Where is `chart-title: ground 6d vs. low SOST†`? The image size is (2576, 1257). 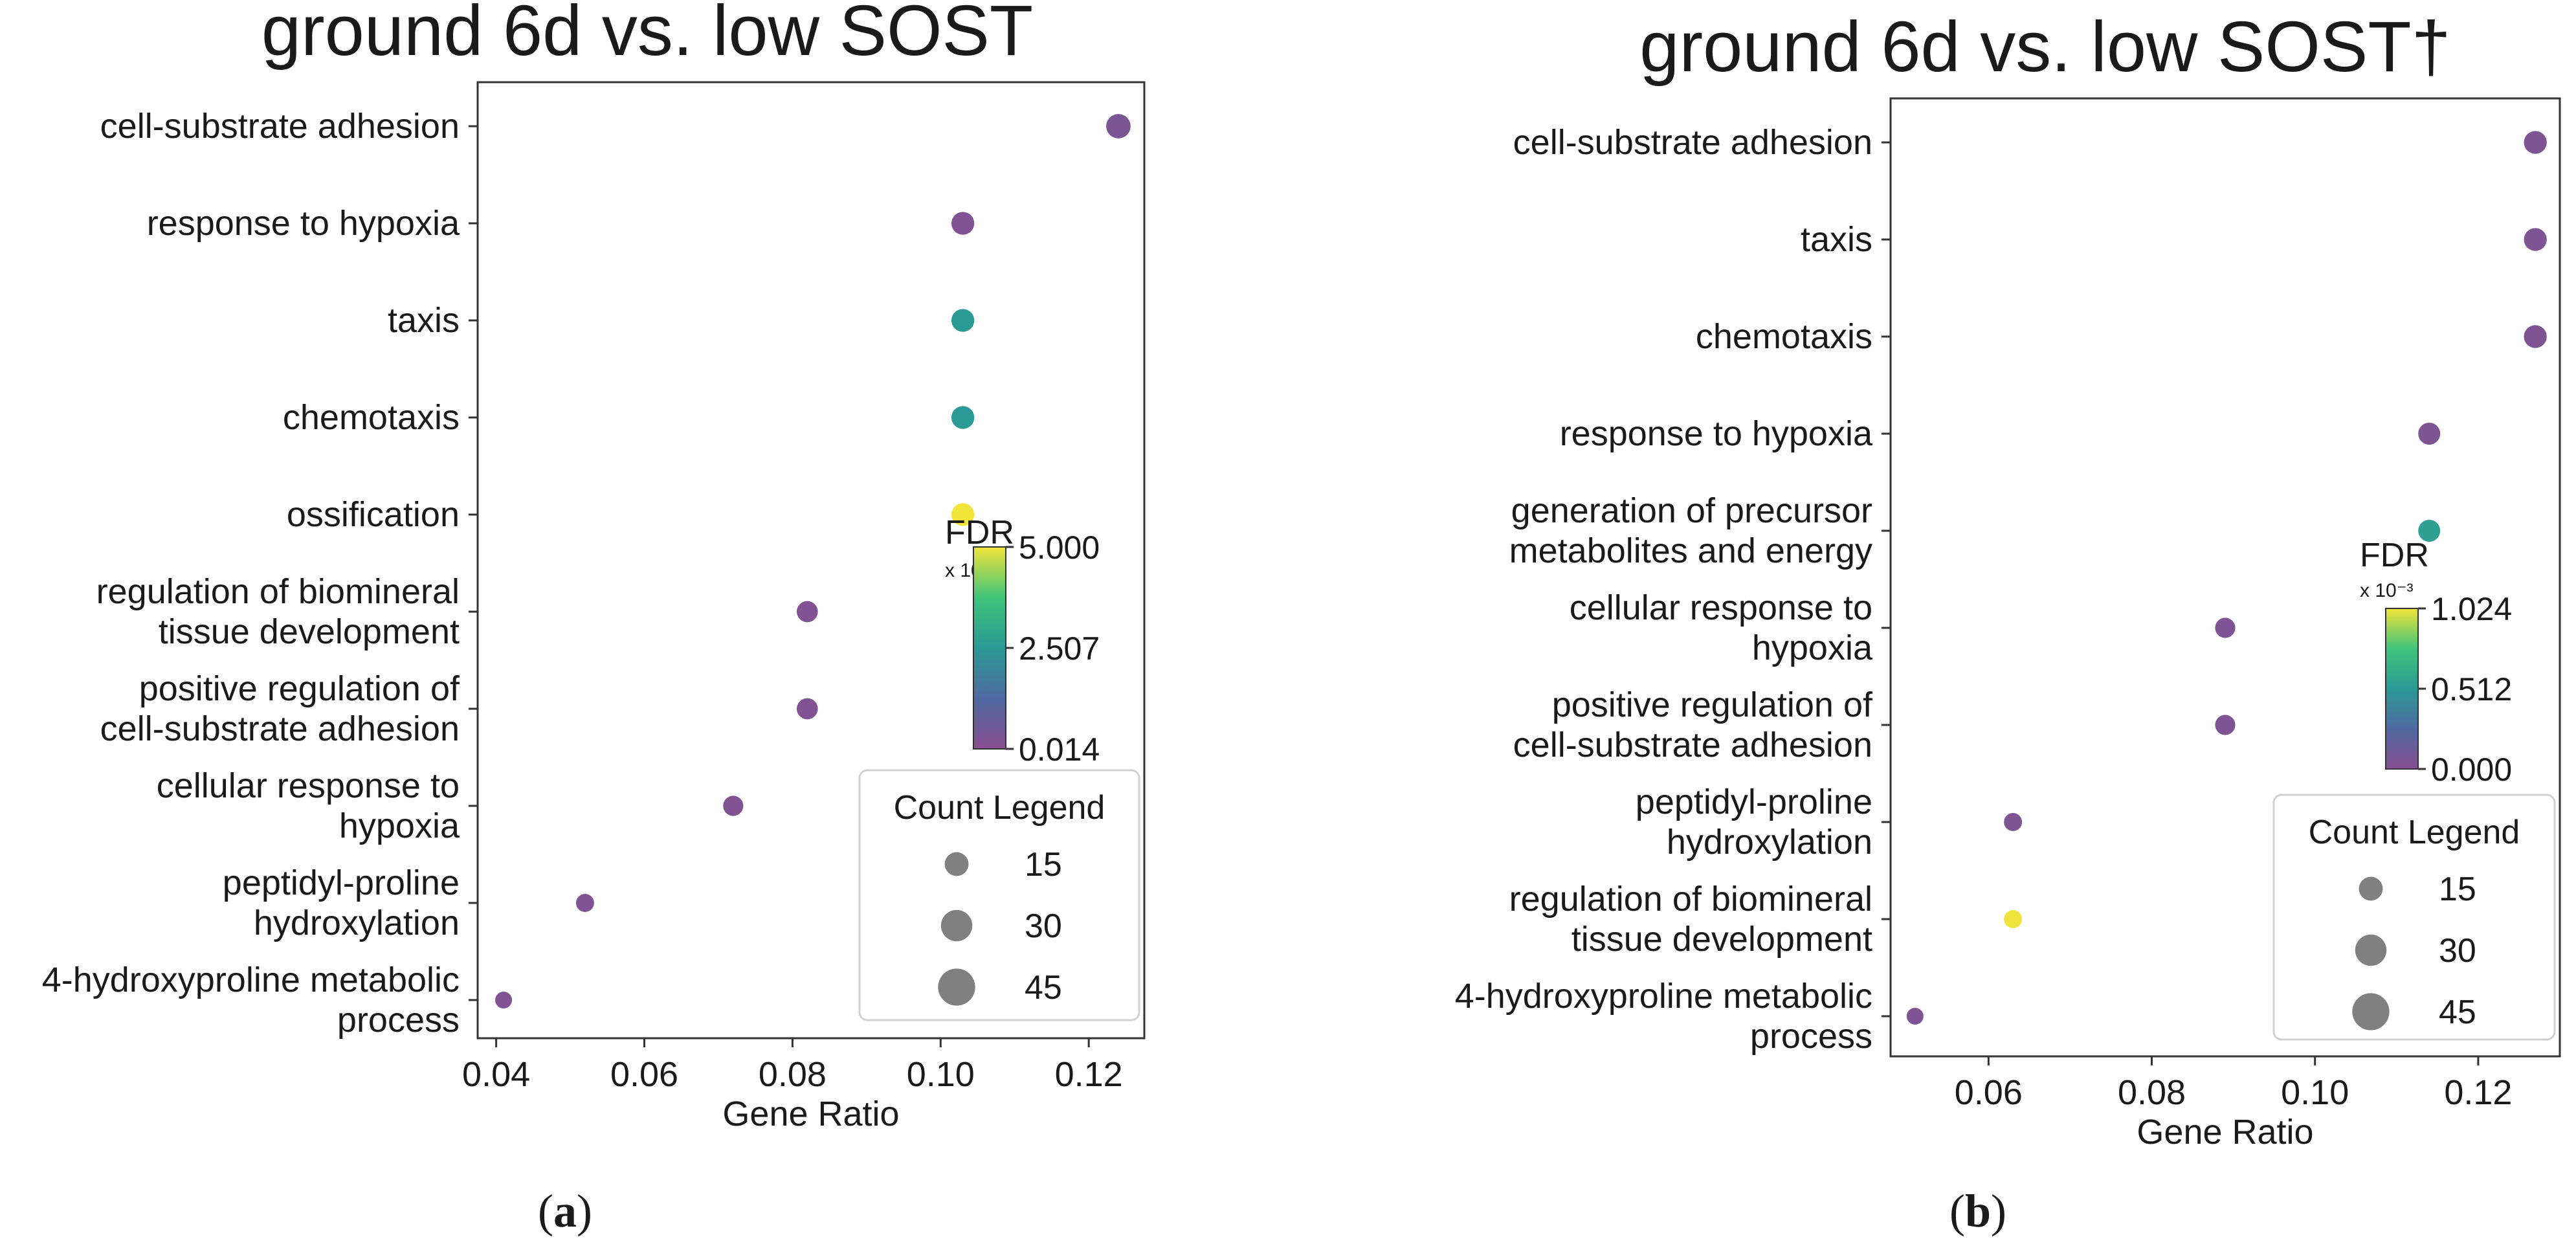
chart-title: ground 6d vs. low SOST† is located at coordinates (2044, 47).